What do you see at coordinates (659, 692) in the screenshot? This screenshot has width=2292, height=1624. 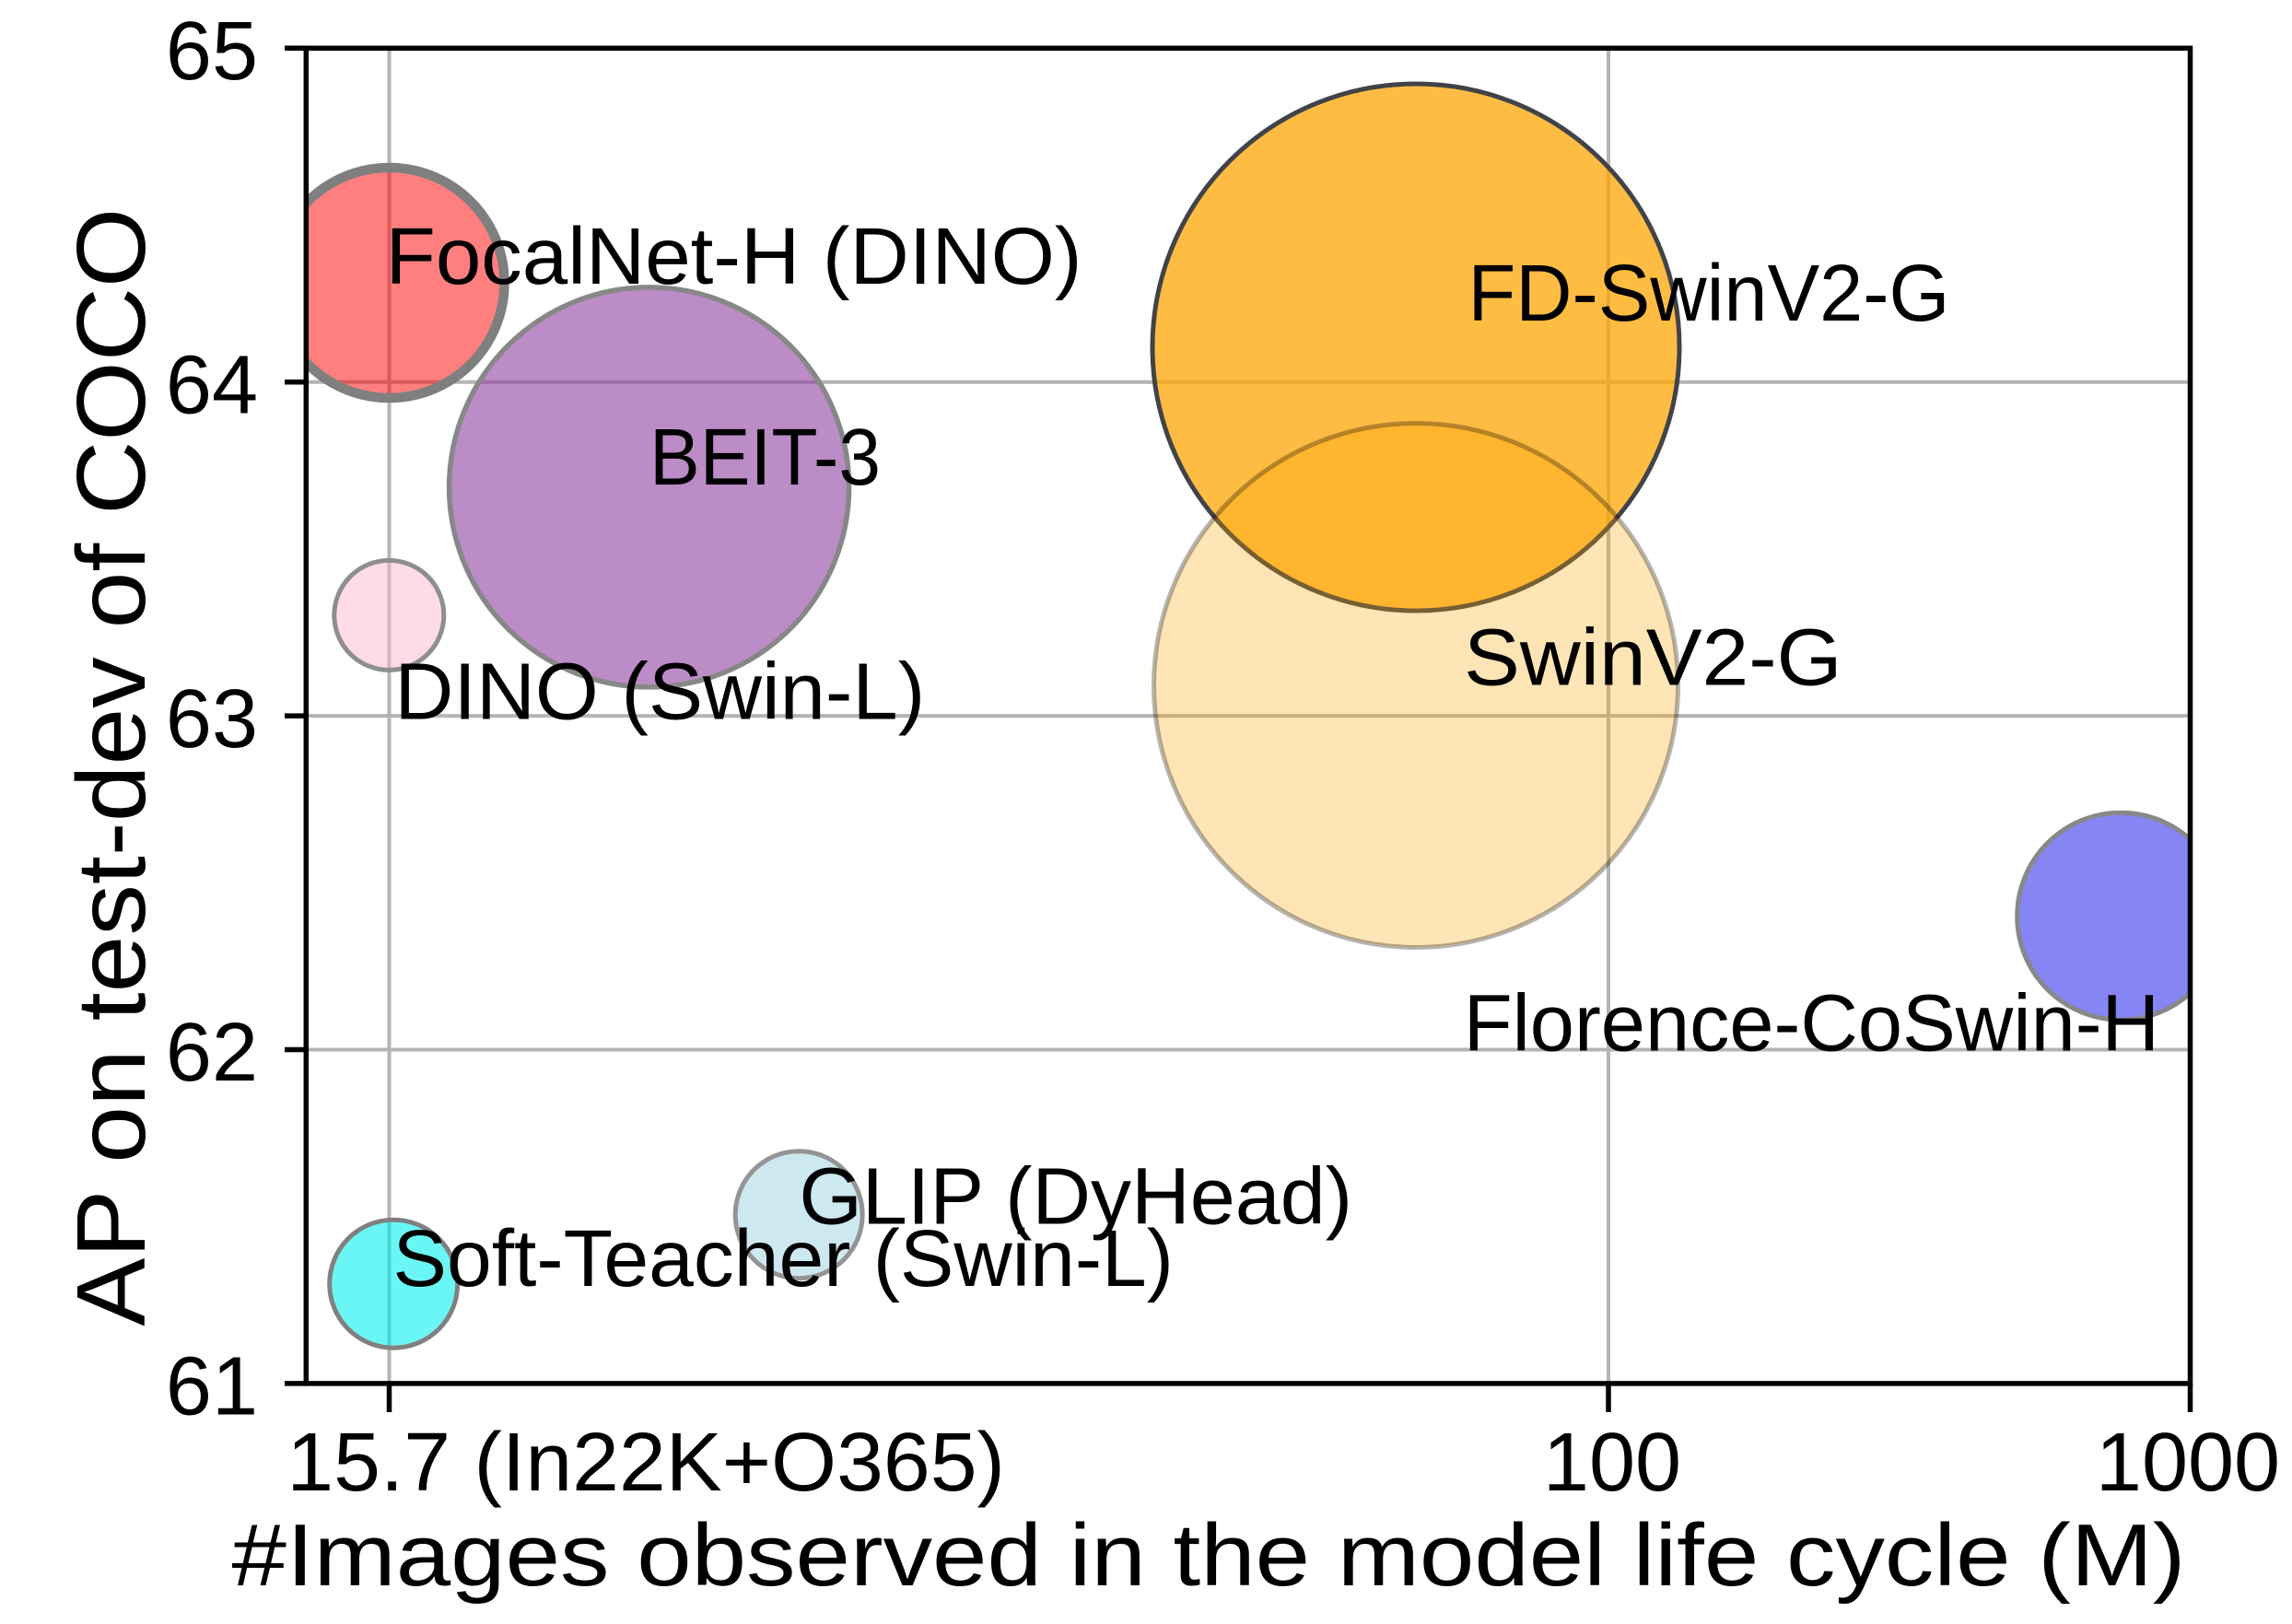 I see `svg-text: DINO (Swin-L)` at bounding box center [659, 692].